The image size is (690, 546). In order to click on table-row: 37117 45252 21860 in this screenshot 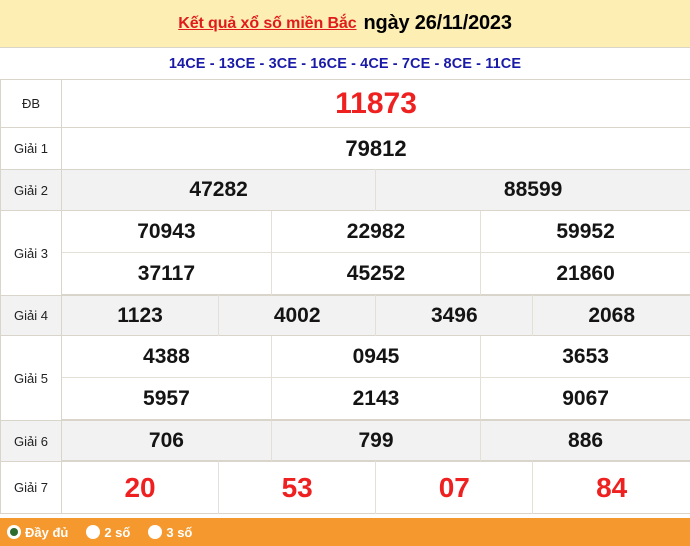, I will do `click(376, 273)`.